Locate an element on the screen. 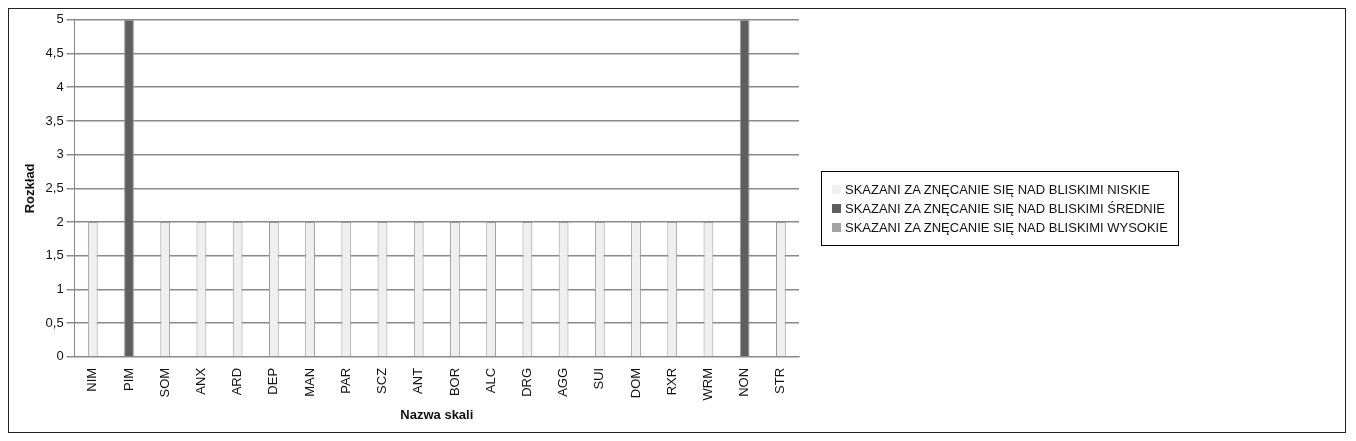 This screenshot has width=1356, height=441. legend-label: SKAZANI ZA ZNĘCANIE SIĘ NAD BLISKIMI ŚREDNIE is located at coordinates (1005, 208).